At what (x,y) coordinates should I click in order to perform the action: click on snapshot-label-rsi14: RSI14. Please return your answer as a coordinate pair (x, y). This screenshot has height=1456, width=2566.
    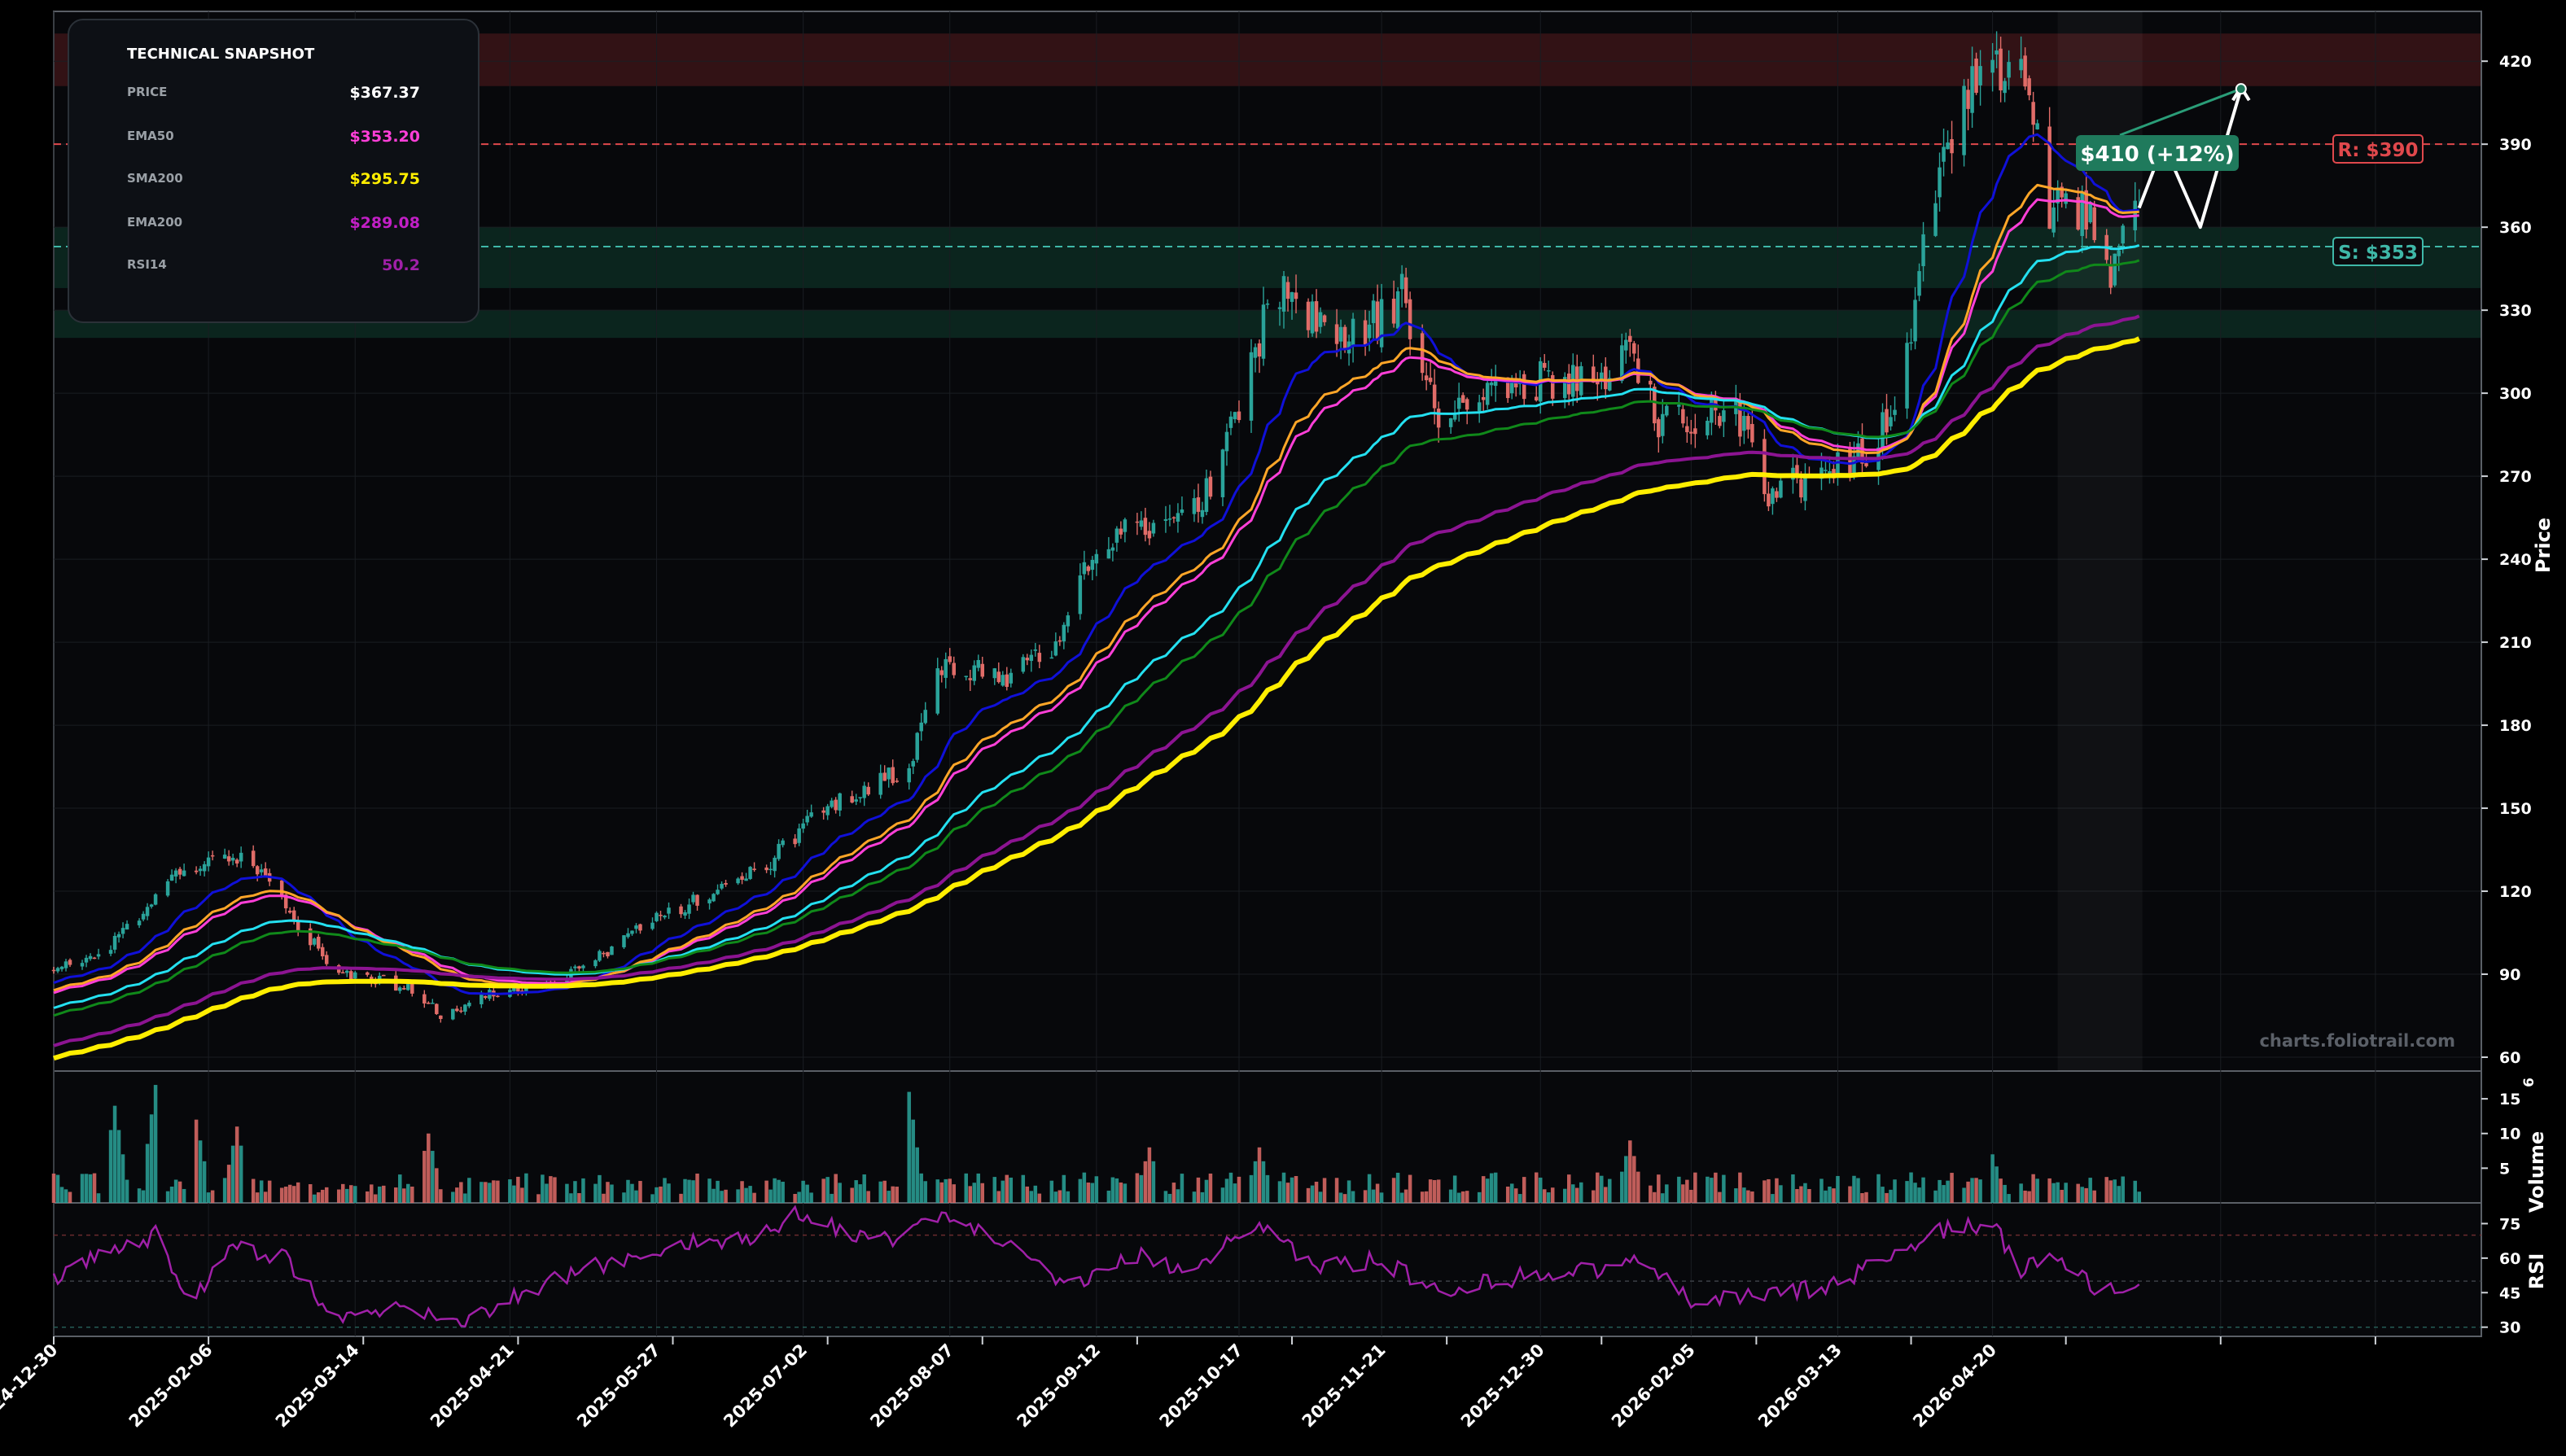
    Looking at the image, I should click on (147, 264).